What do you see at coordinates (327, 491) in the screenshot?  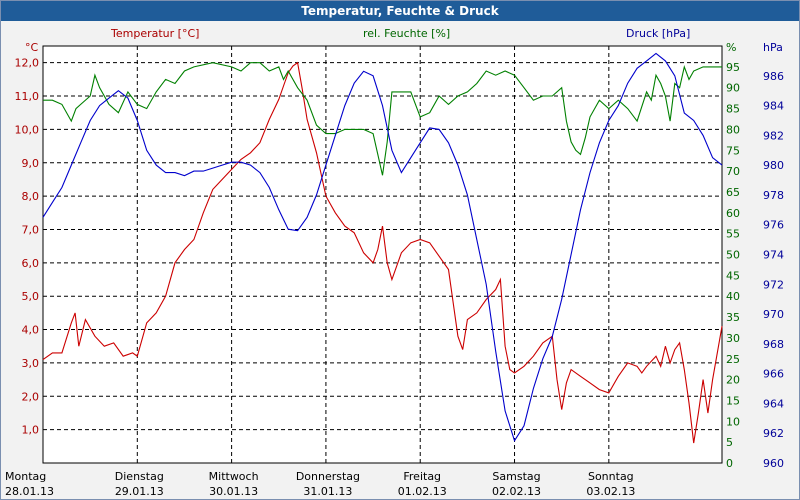 I see `date-label: 31.01.13` at bounding box center [327, 491].